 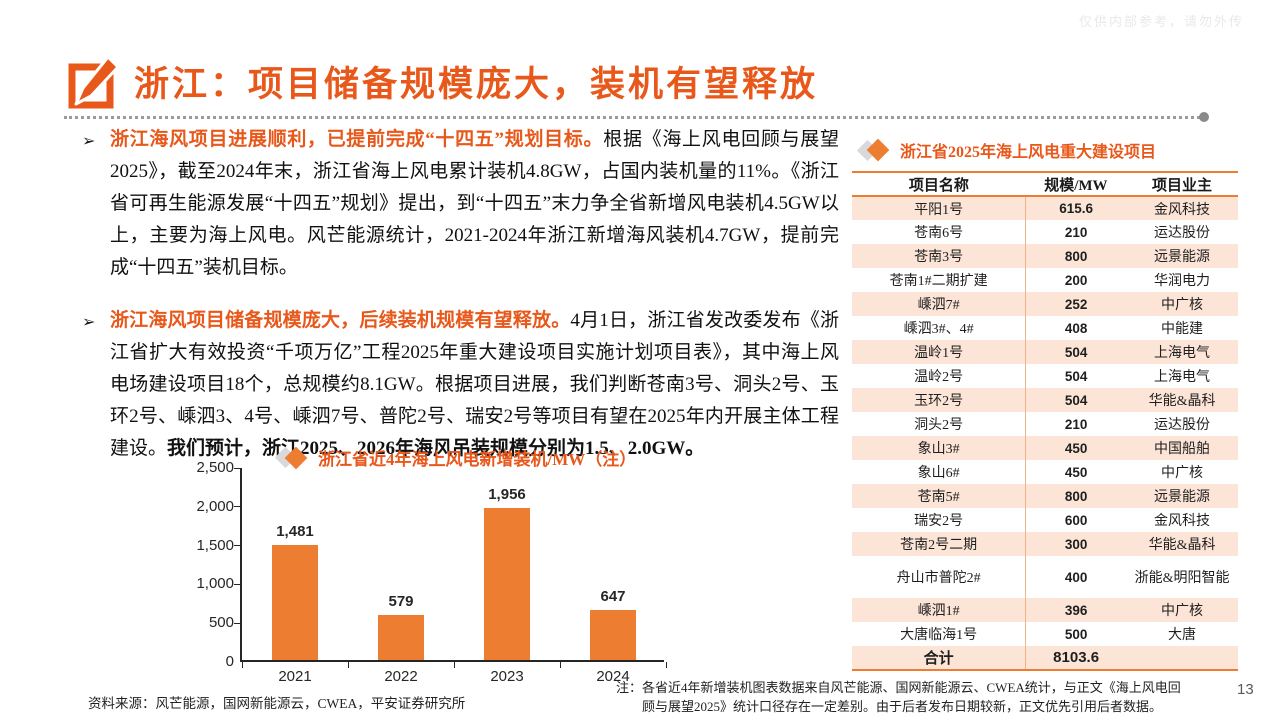 I want to click on table-row: 象山3# 450 中国船舶, so click(x=1045, y=448).